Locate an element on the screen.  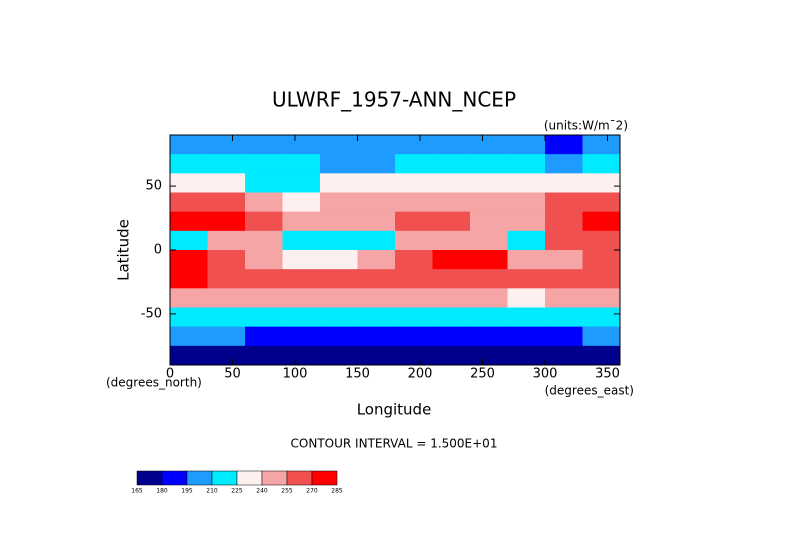
colorbar-label: 180 is located at coordinates (162, 491).